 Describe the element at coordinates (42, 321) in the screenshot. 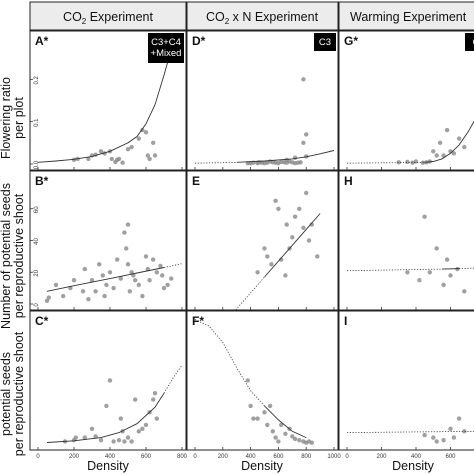

I see `panel-label: C*` at that location.